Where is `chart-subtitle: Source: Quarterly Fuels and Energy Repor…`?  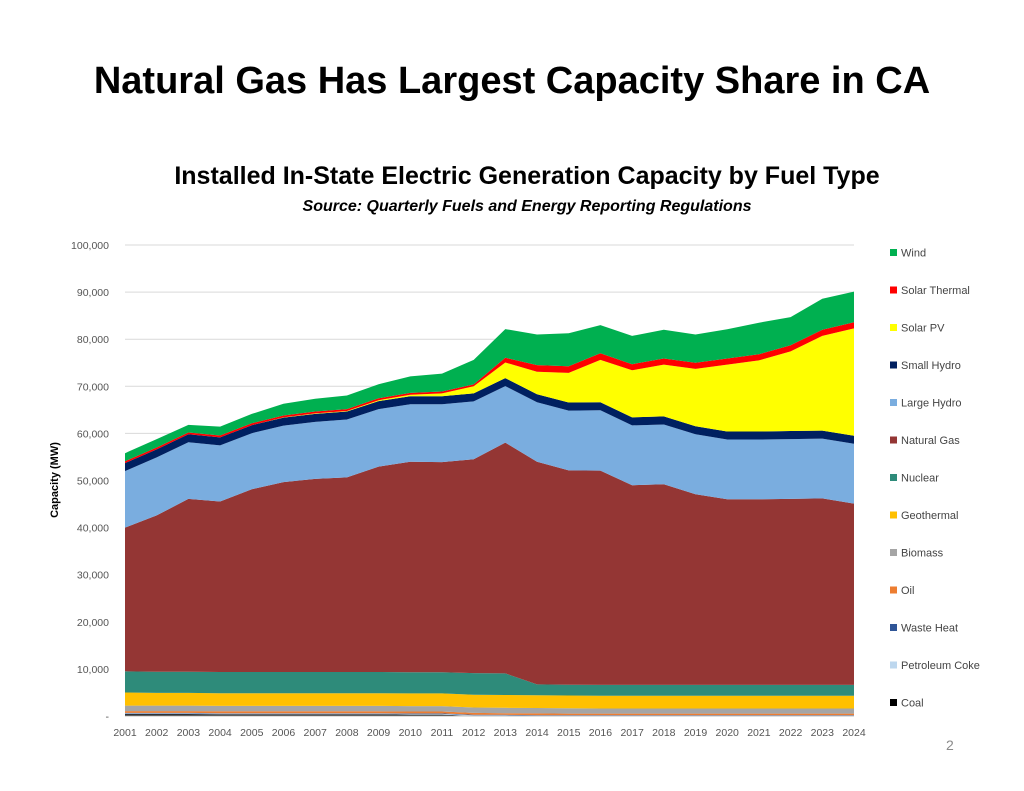 chart-subtitle: Source: Quarterly Fuels and Energy Repor… is located at coordinates (527, 206).